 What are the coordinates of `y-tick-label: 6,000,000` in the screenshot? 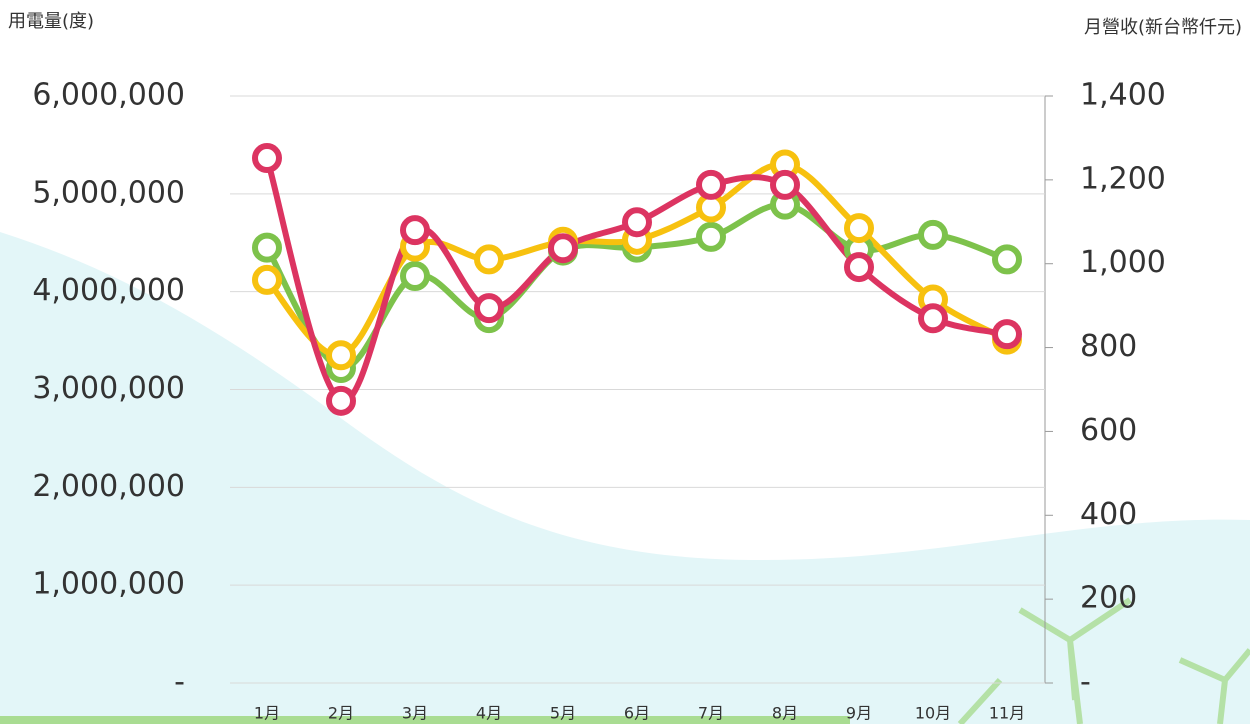 It's located at (108, 95).